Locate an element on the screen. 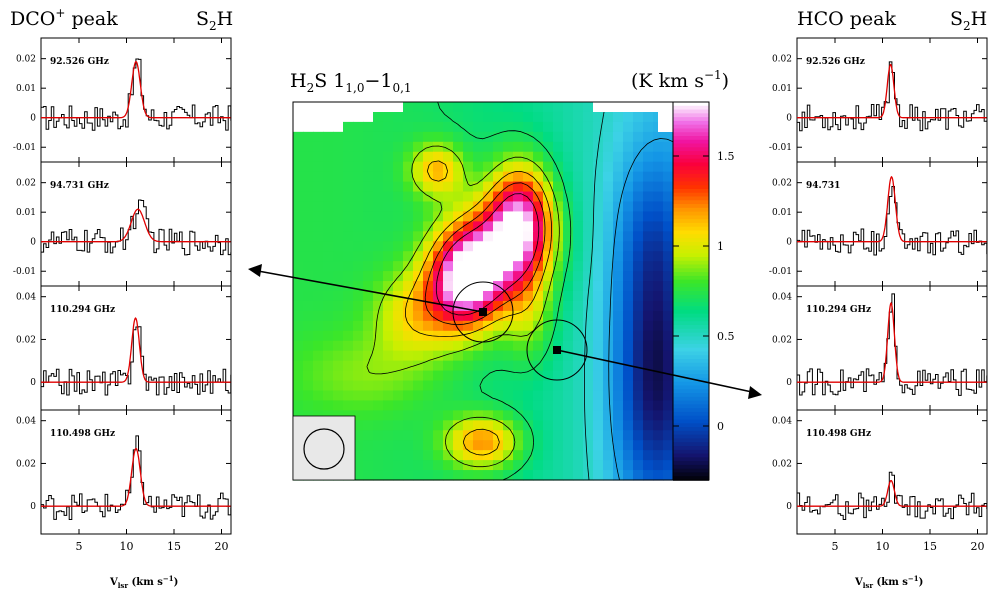 The image size is (991, 596). colorbar-tick-label: 0 is located at coordinates (720, 426).